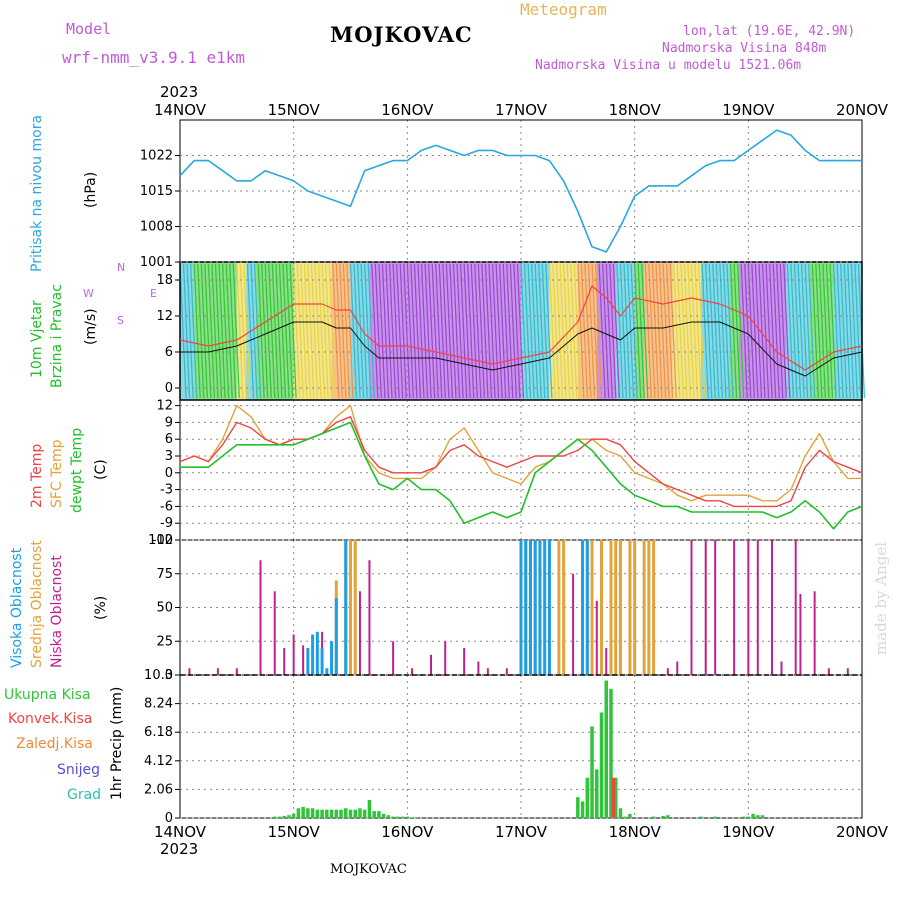 This screenshot has width=900, height=900. I want to click on y-tick-label: 2.06, so click(158, 789).